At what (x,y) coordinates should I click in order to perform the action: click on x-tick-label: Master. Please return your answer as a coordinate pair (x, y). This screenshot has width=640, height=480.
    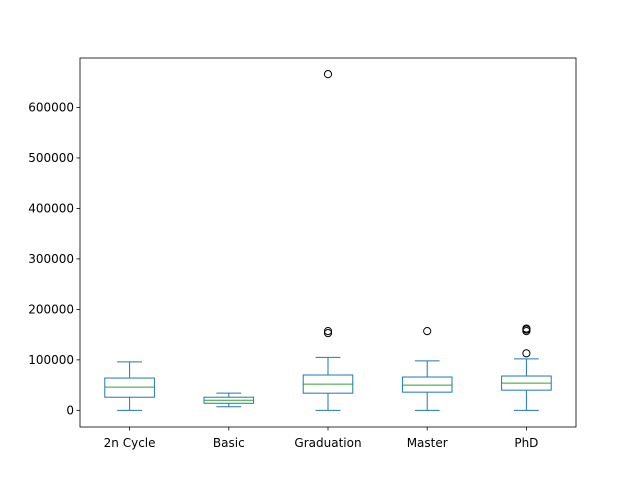
    Looking at the image, I should click on (427, 443).